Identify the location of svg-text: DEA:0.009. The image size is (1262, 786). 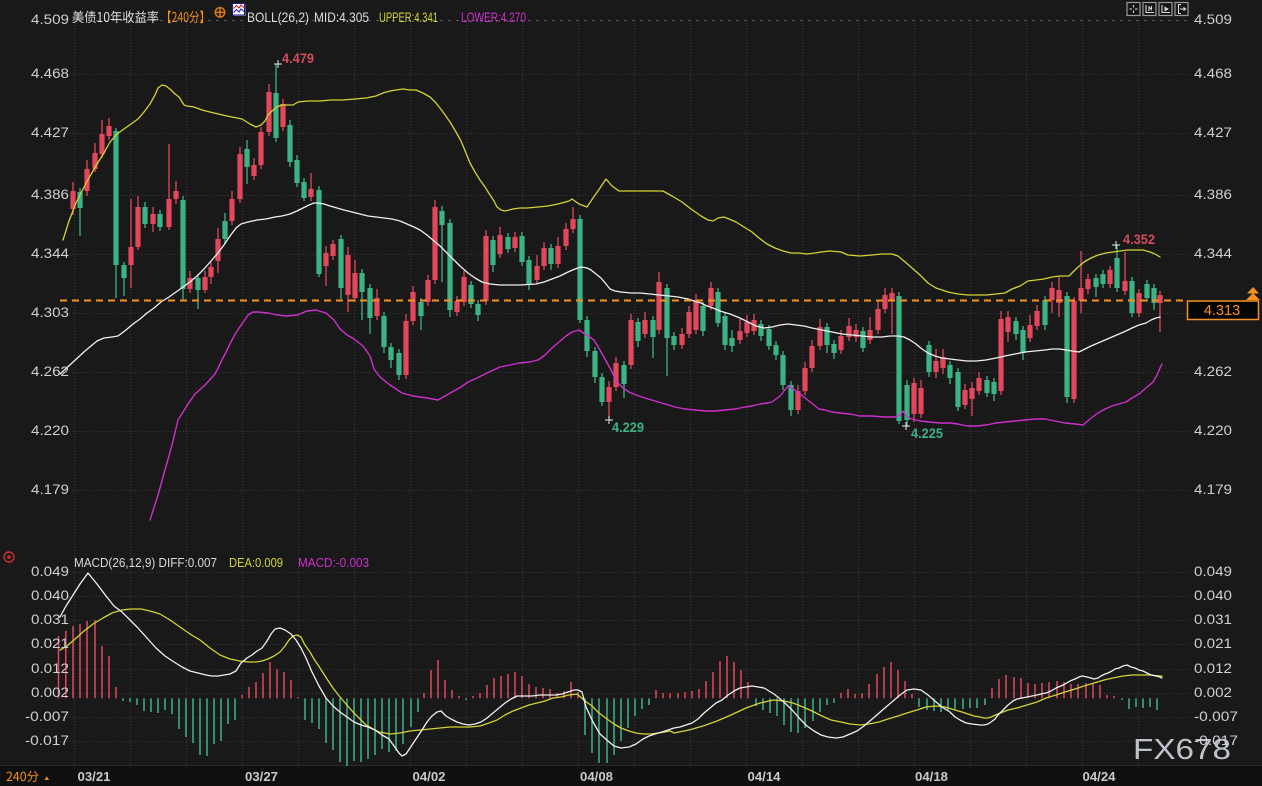
(256, 562).